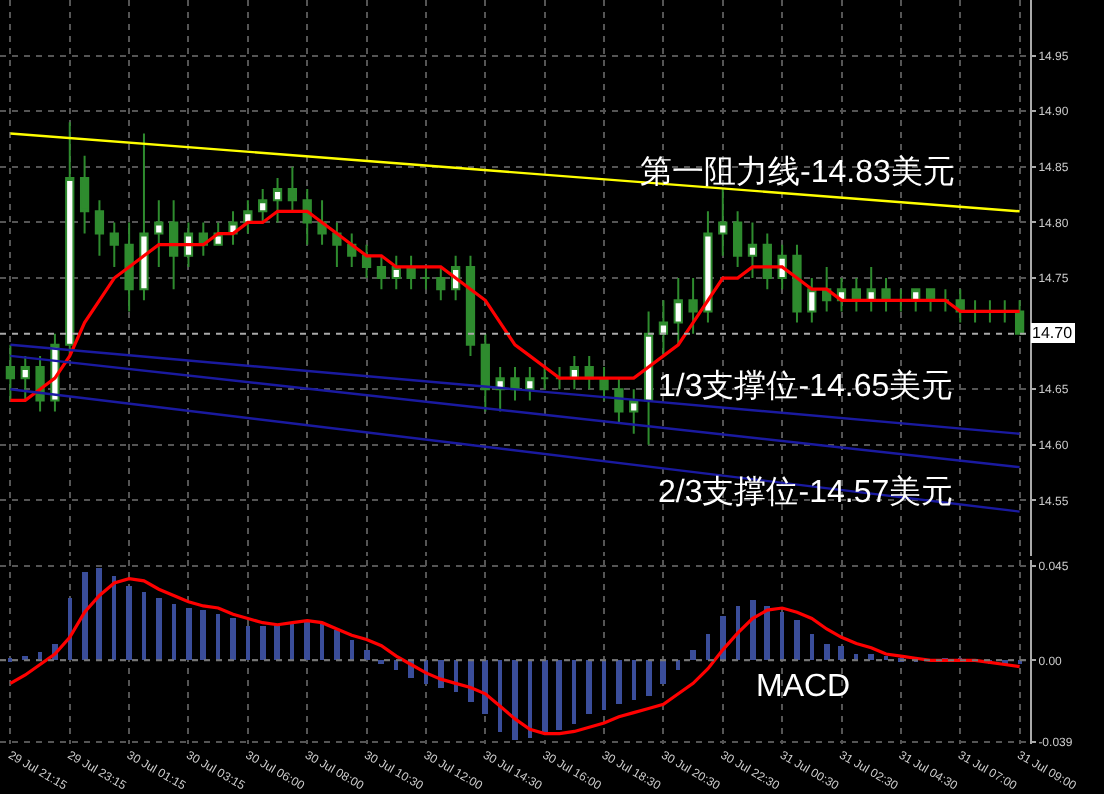 The image size is (1104, 794). I want to click on ref-line-label: 14.70, so click(1053, 333).